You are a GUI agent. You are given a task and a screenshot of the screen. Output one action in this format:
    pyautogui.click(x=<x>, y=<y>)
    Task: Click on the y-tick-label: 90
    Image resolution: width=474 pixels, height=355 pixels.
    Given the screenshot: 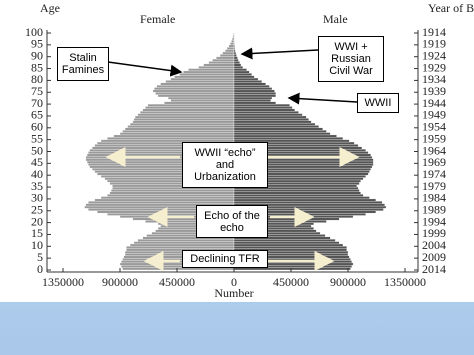 What is the action you would take?
    pyautogui.click(x=37, y=55)
    